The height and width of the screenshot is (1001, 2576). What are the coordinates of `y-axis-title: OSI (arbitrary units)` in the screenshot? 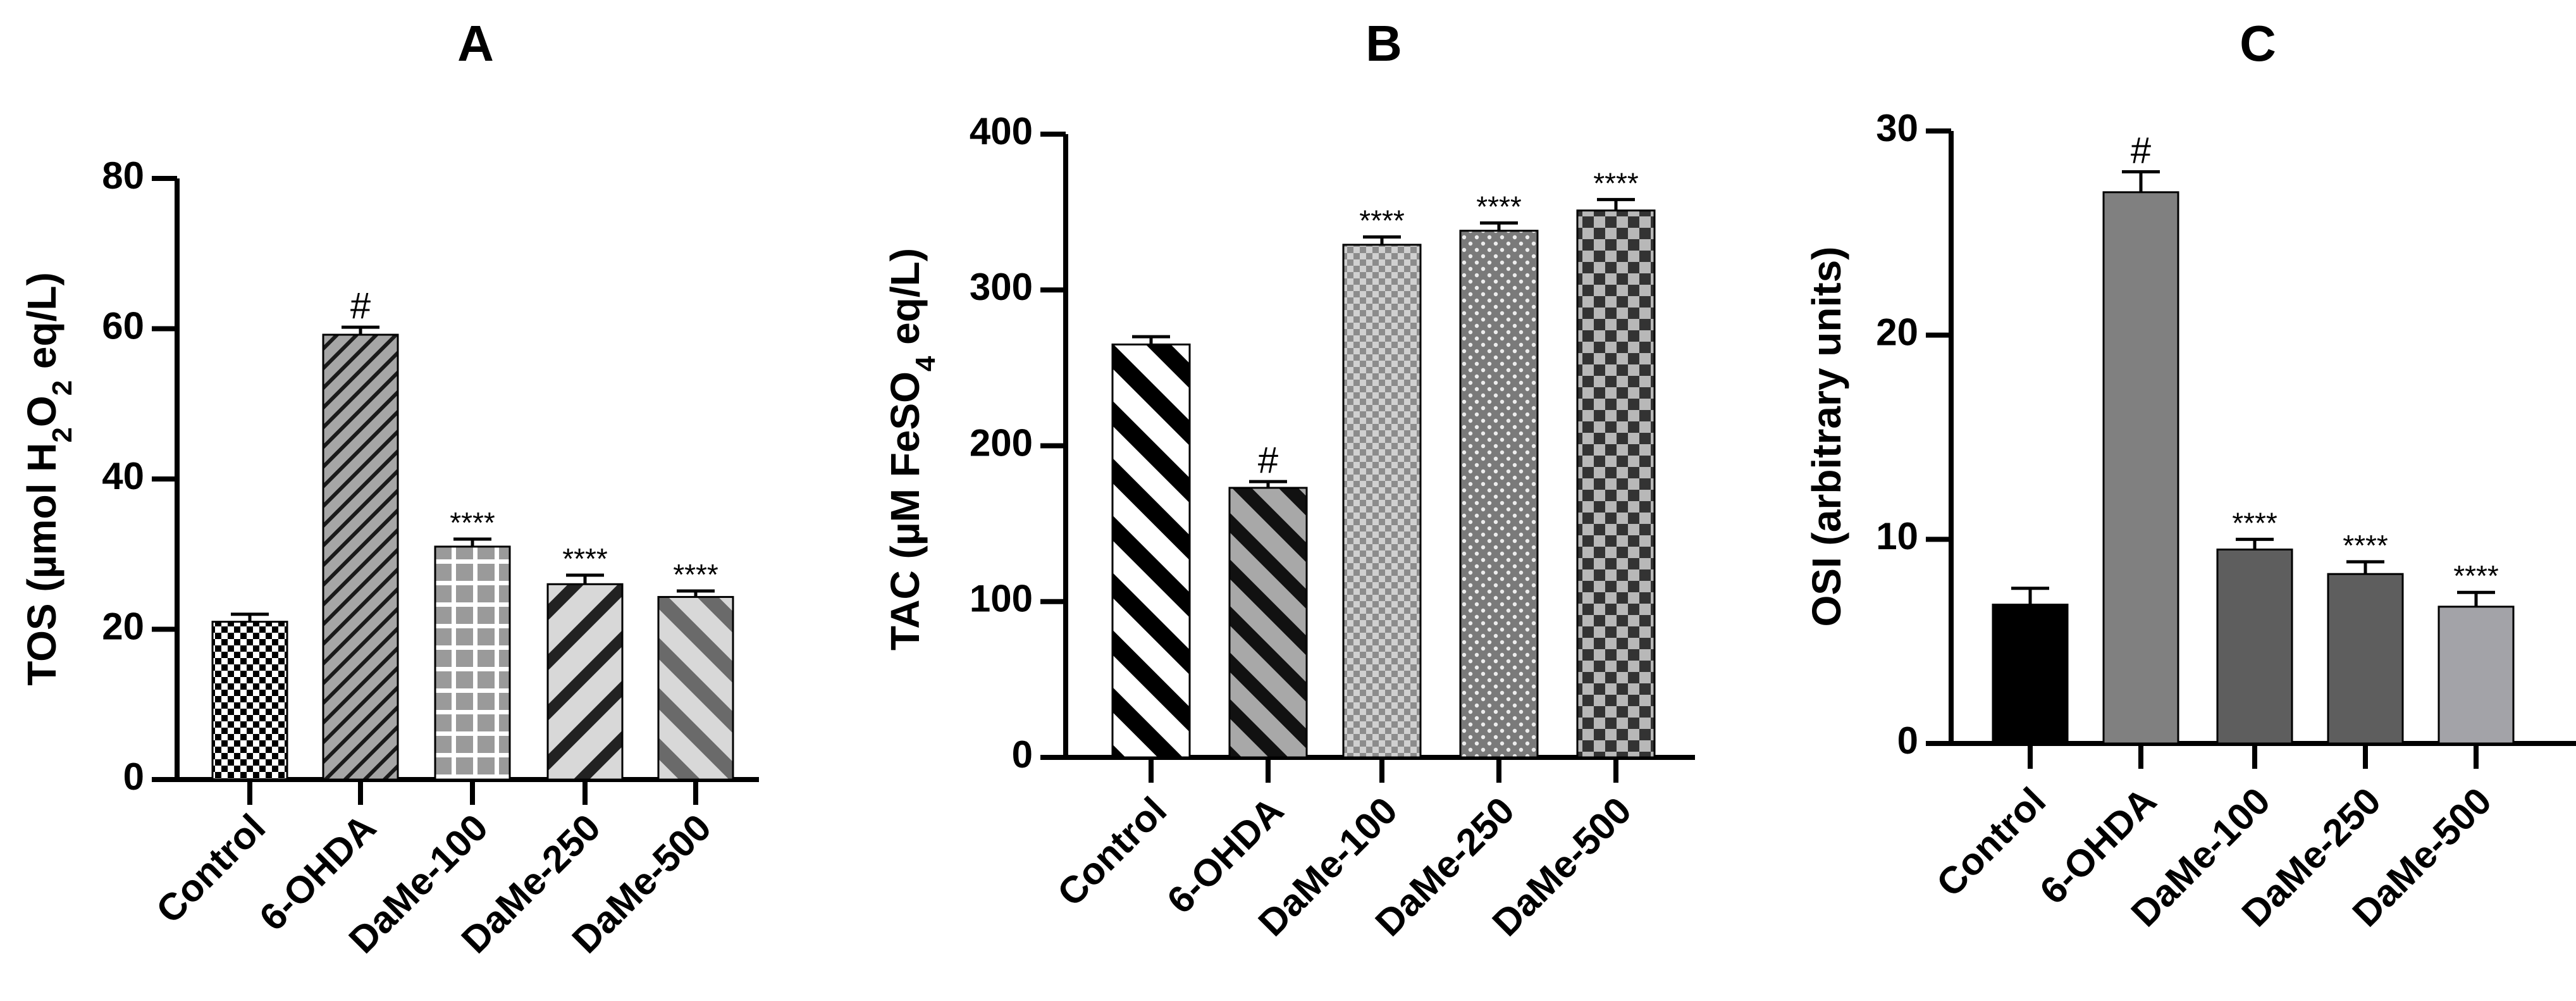 It's located at (1826, 437).